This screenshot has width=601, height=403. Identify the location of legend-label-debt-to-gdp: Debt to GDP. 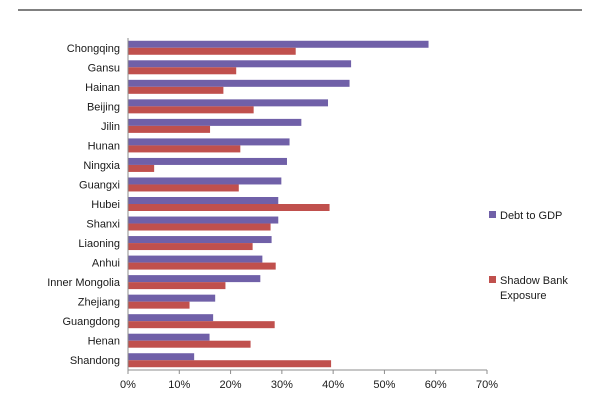
(531, 216).